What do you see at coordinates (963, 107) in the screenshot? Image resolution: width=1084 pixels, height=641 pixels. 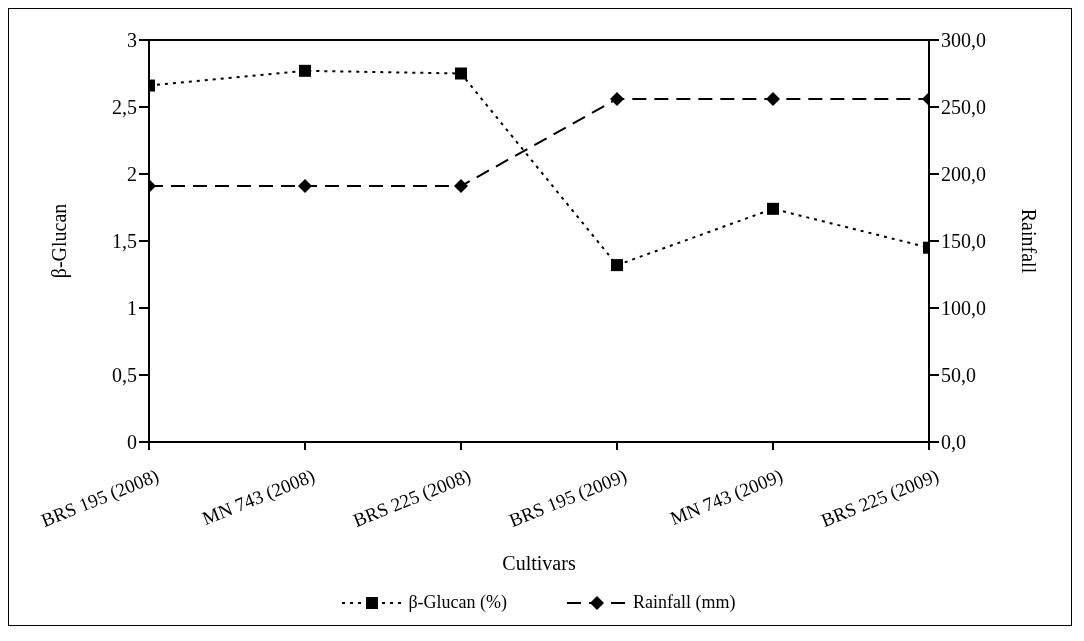 I see `y2-tick-label: 250,0` at bounding box center [963, 107].